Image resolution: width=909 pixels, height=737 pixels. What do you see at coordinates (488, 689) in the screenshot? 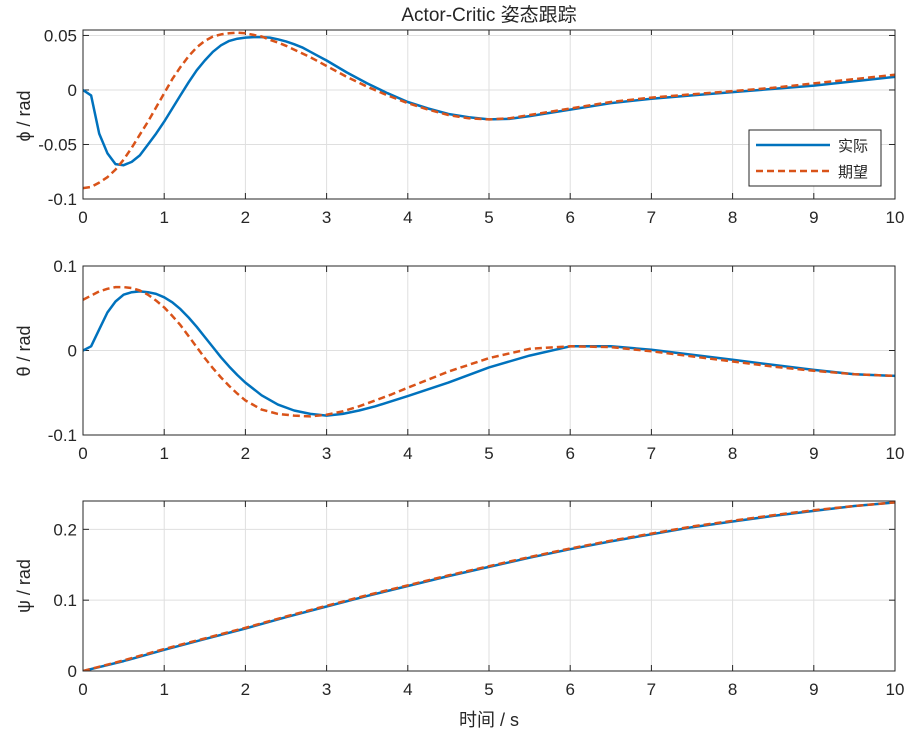
I see `psi-xtick-label: 5` at bounding box center [488, 689].